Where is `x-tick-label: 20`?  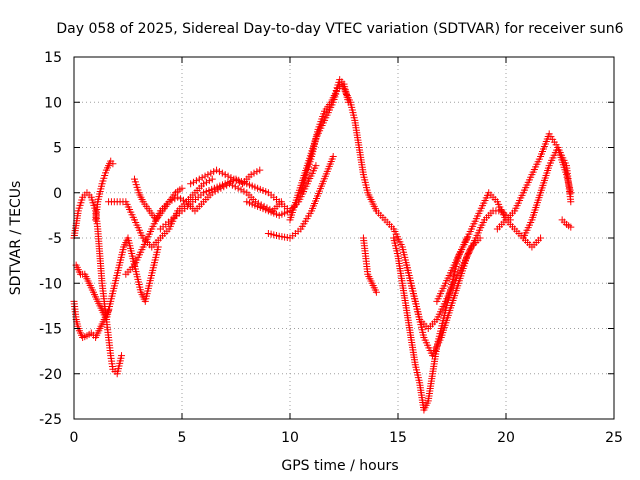 x-tick-label: 20 is located at coordinates (506, 438).